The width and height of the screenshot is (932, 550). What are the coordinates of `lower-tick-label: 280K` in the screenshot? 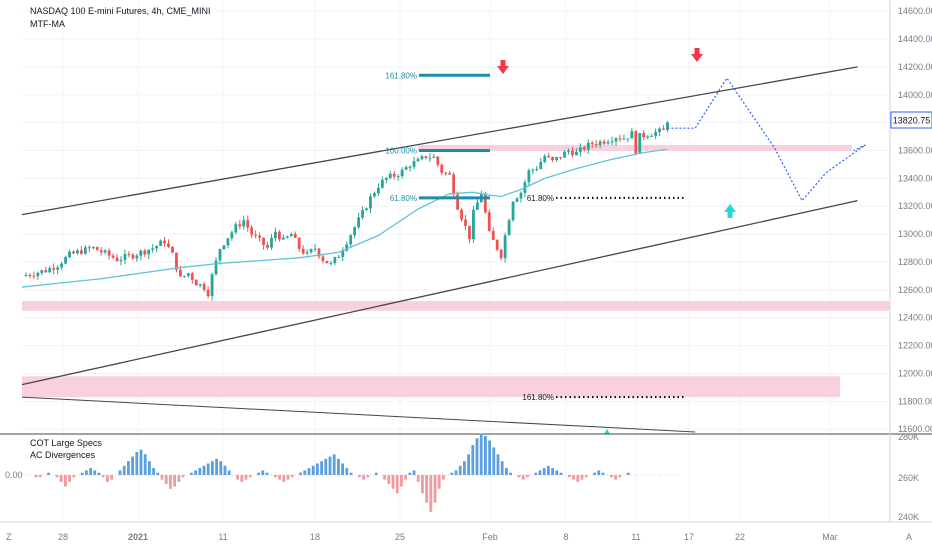 It's located at (908, 437).